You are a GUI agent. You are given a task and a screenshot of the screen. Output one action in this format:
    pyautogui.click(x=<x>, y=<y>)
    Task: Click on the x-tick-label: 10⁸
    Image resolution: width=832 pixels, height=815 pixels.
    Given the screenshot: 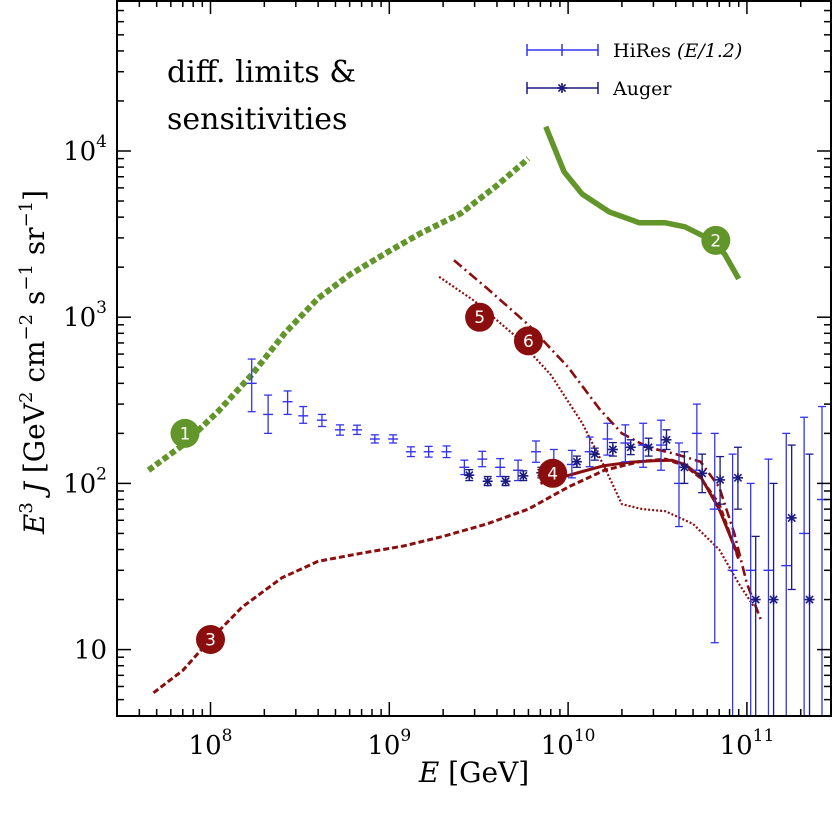 What is the action you would take?
    pyautogui.click(x=211, y=743)
    